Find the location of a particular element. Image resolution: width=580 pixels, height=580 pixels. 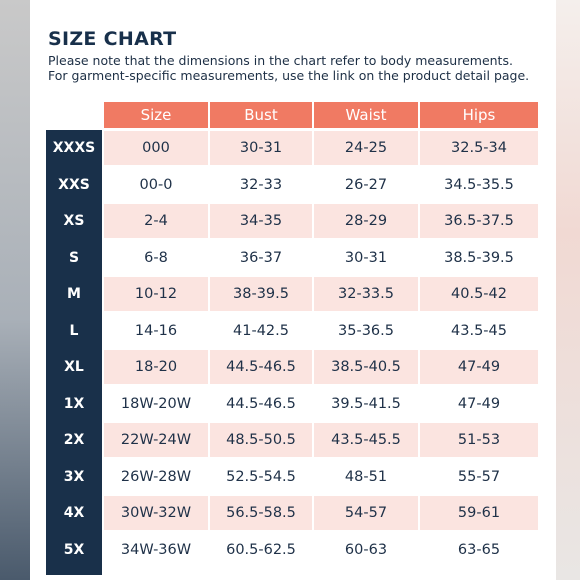

size-label: 1X is located at coordinates (74, 403).